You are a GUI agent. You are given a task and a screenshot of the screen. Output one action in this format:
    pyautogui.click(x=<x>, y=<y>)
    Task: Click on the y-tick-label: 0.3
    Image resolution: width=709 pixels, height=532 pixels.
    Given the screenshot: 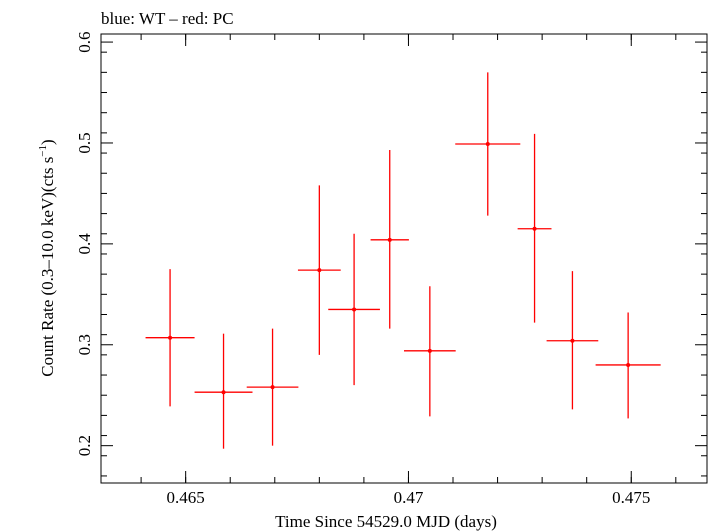 What is the action you would take?
    pyautogui.click(x=84, y=344)
    